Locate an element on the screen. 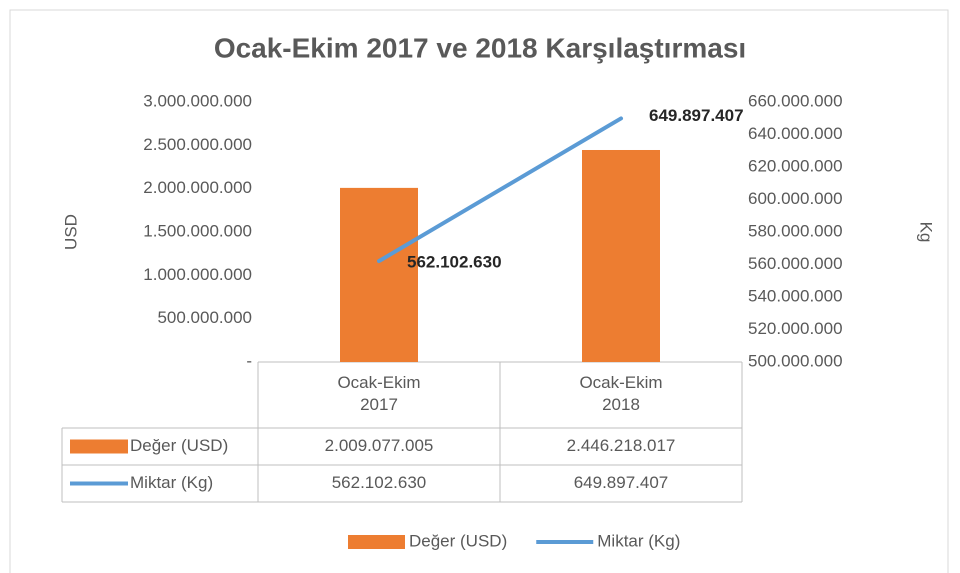  y2-tick-label: 580.000.000 is located at coordinates (795, 230).